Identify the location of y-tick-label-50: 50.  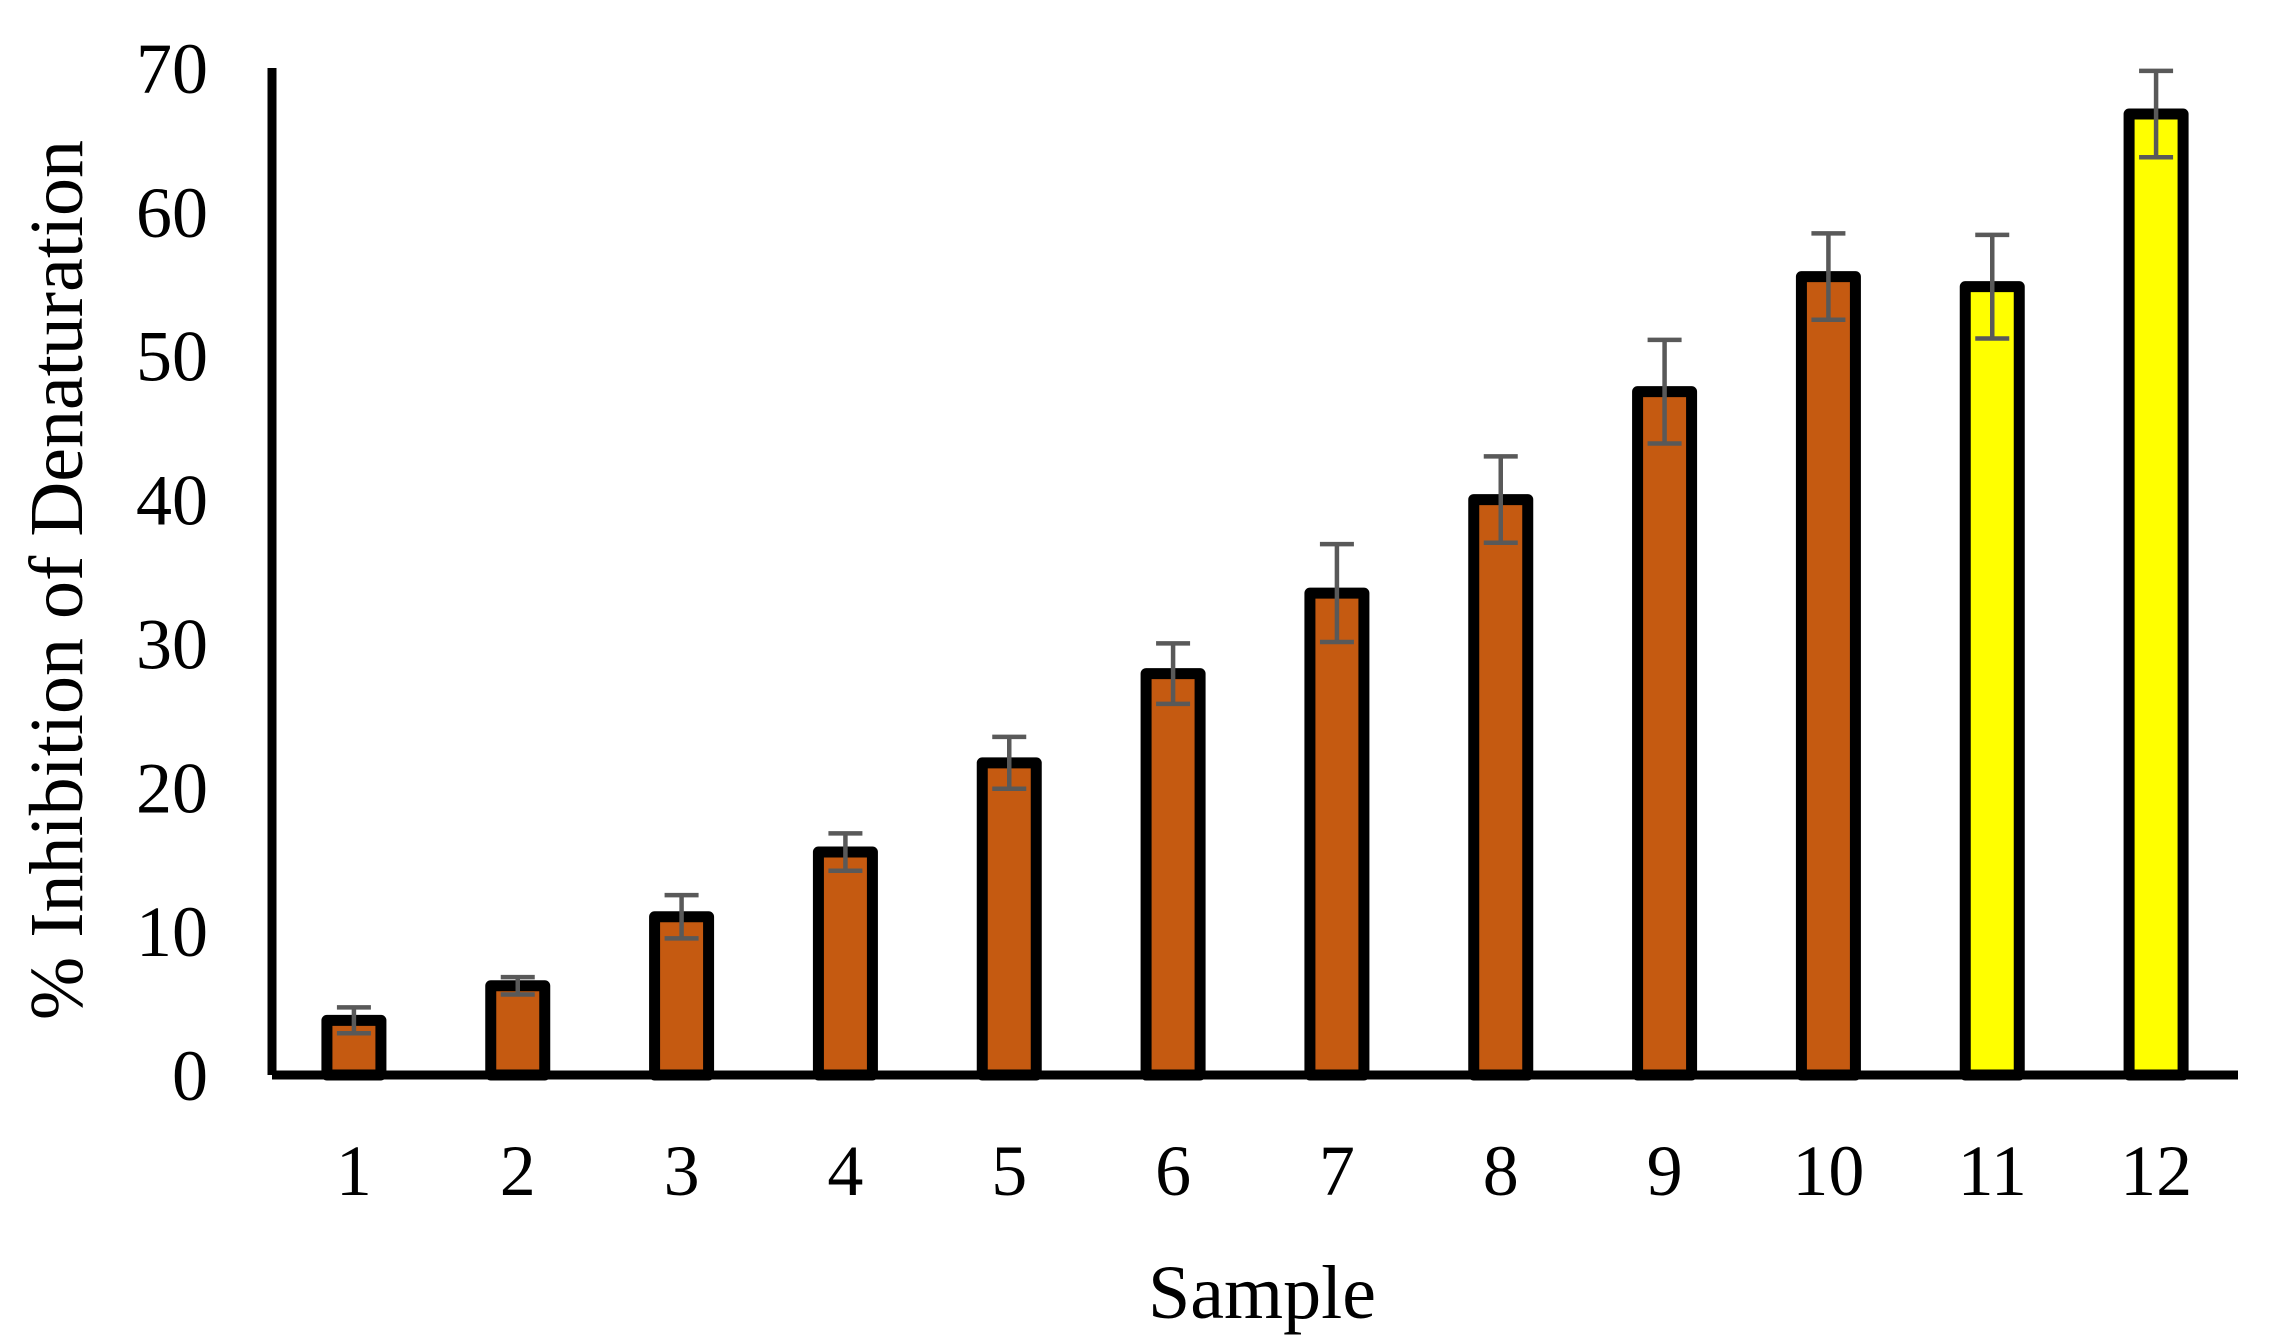
(172, 357).